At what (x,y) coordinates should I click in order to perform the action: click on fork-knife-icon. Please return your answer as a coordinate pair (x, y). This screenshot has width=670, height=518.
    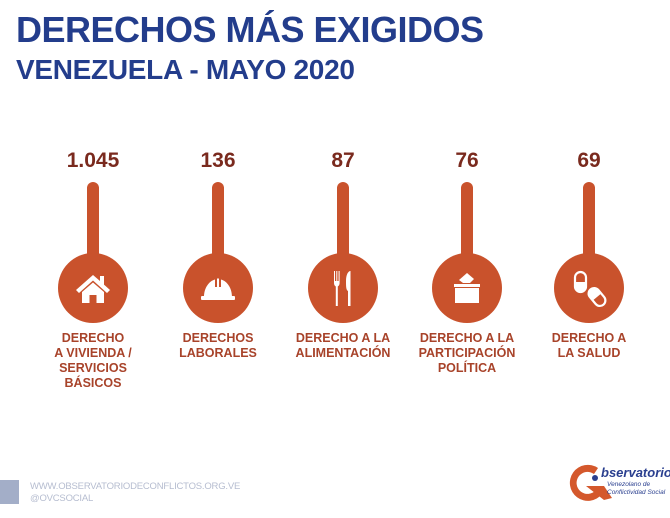
    Looking at the image, I should click on (343, 288).